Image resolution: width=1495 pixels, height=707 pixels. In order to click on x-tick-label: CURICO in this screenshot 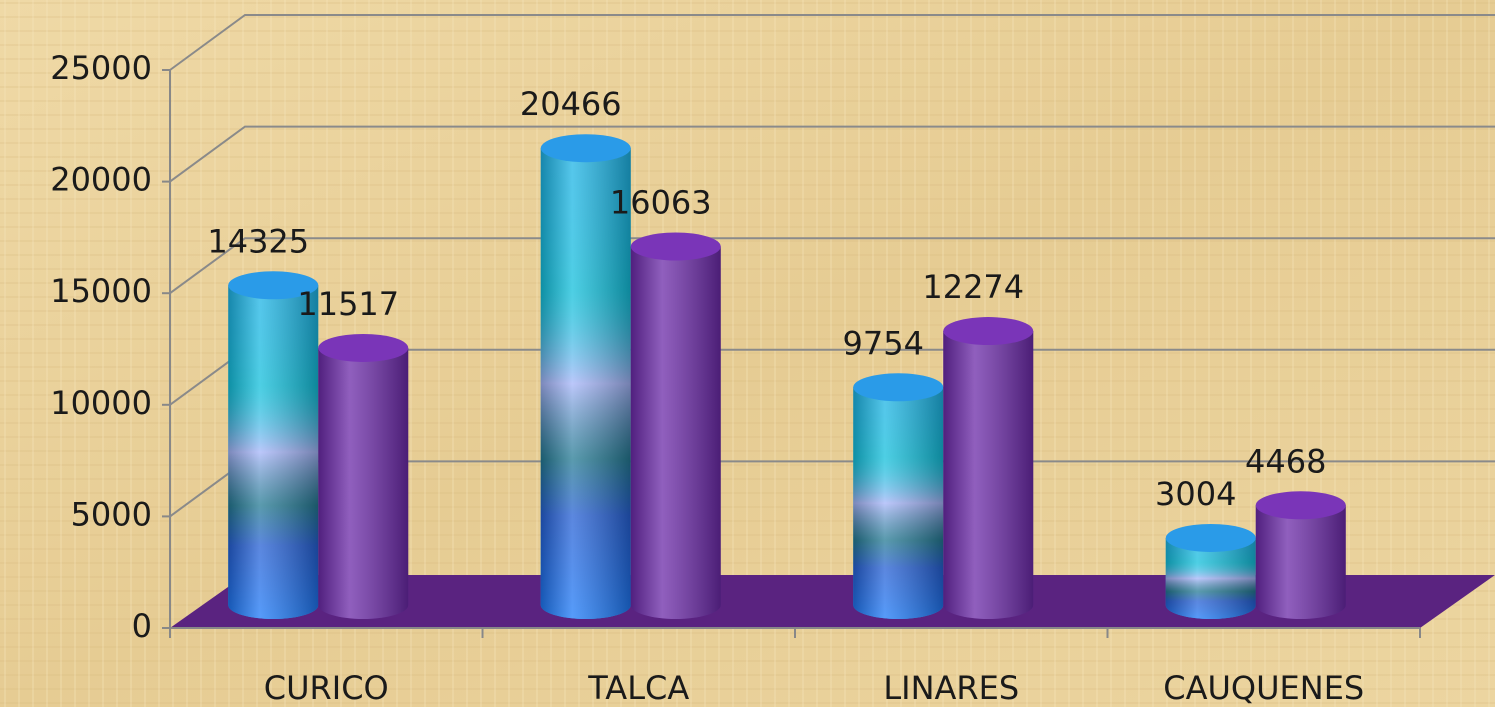, I will do `click(326, 688)`.